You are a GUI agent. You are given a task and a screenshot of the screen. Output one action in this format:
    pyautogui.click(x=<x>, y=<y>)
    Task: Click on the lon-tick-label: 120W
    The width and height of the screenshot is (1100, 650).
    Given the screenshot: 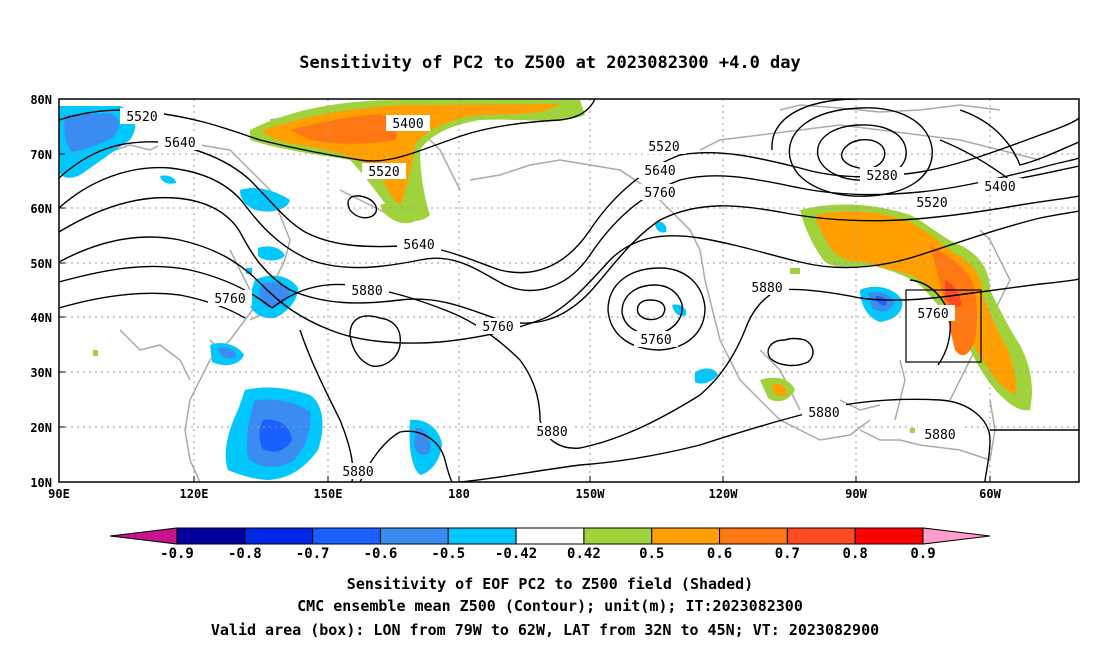 What is the action you would take?
    pyautogui.click(x=724, y=494)
    